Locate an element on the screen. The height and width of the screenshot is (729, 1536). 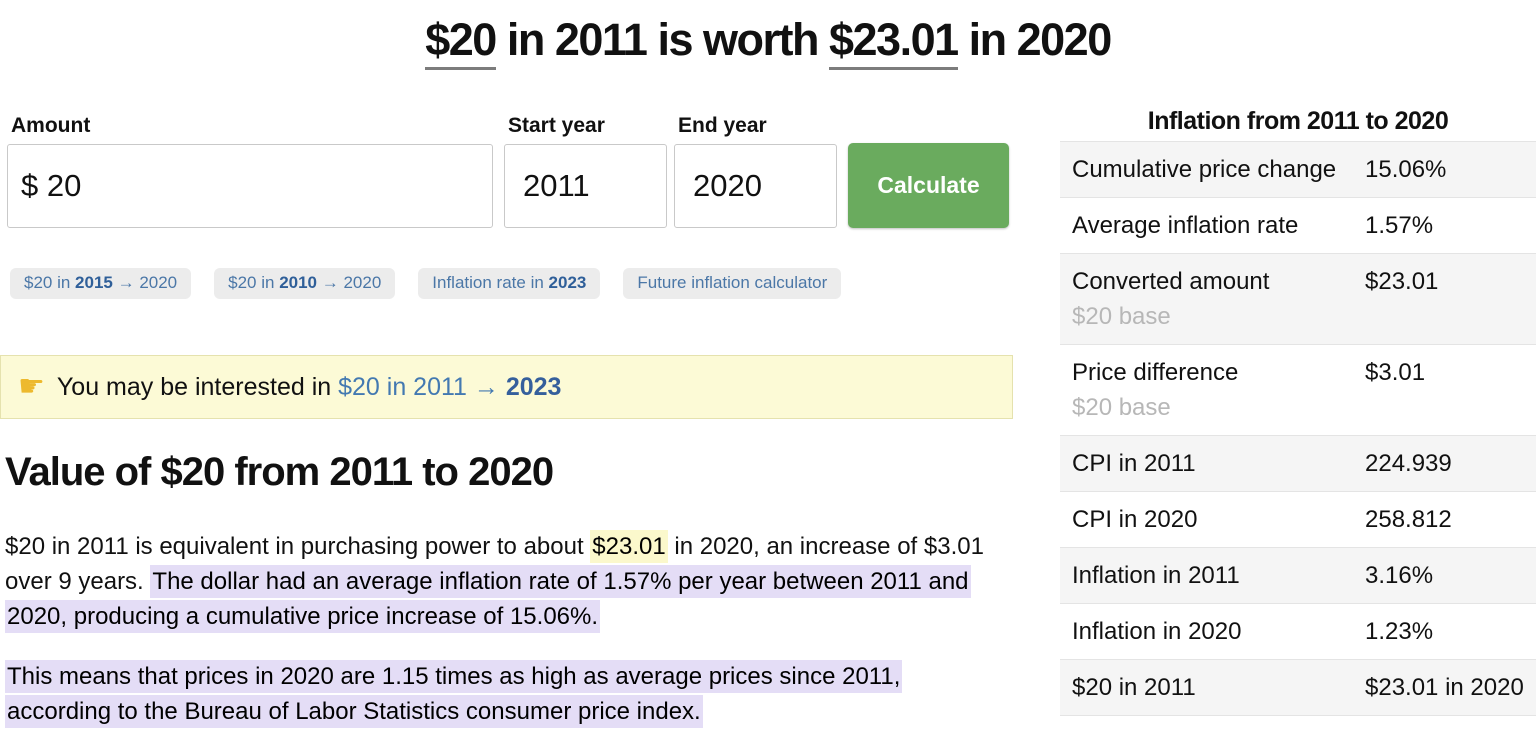
row-value: 1.23% is located at coordinates (1399, 631).